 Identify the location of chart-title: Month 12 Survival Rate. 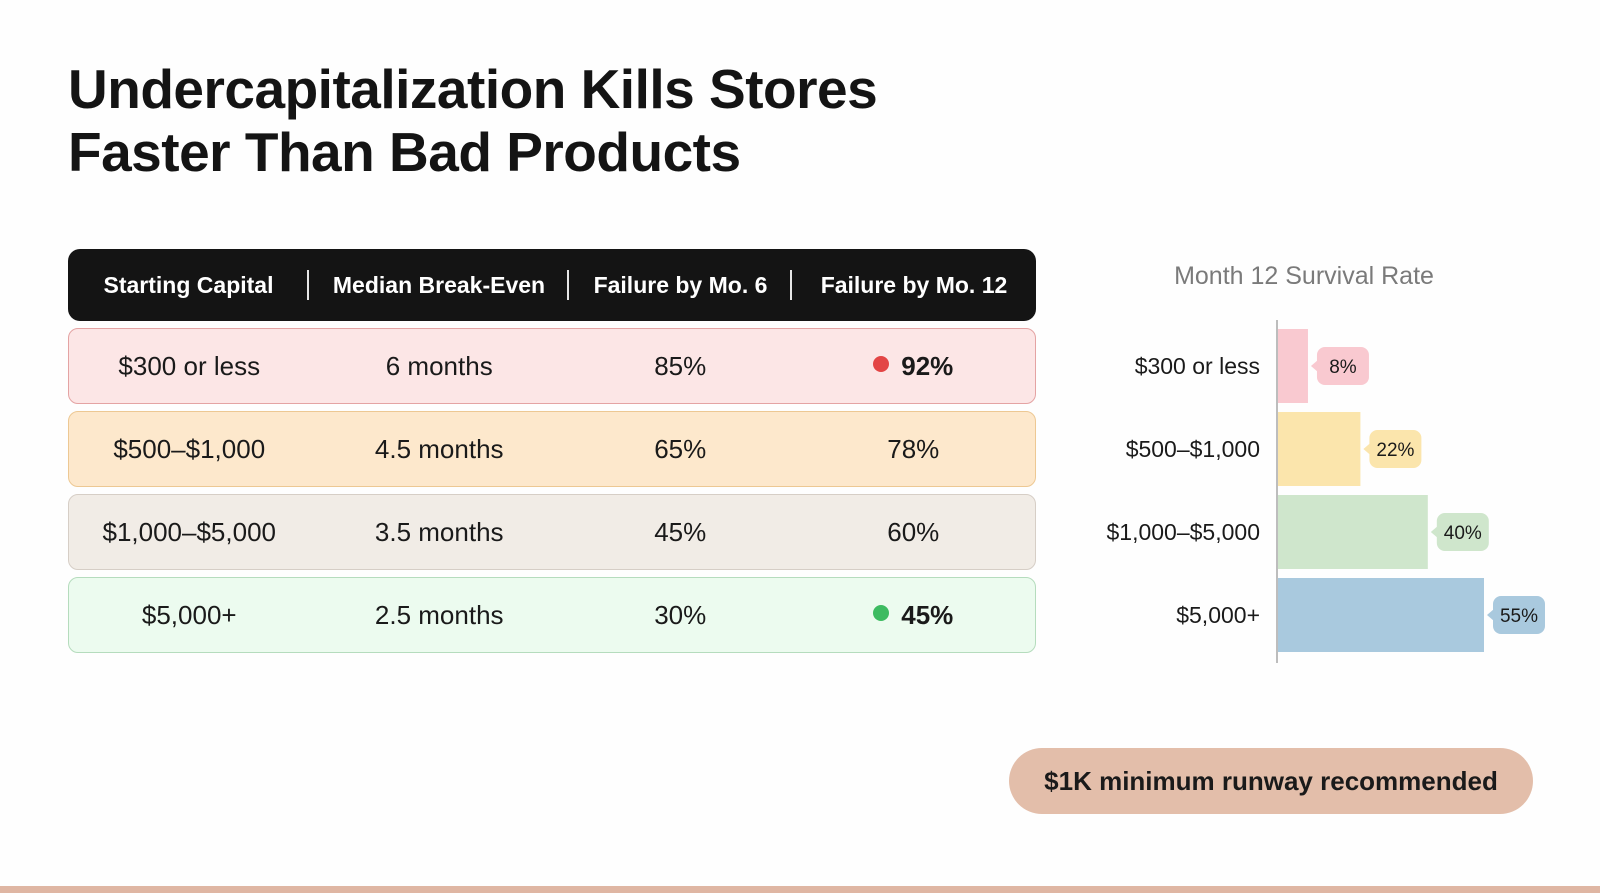
(1304, 276).